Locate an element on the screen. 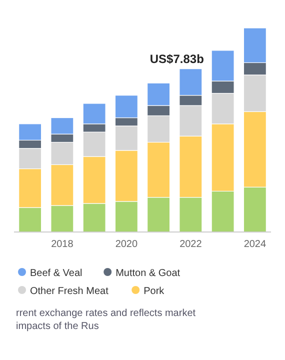 The height and width of the screenshot is (360, 285). text: rrent exchange rates and reflects market impacts of the Rus is located at coordinates (106, 320).